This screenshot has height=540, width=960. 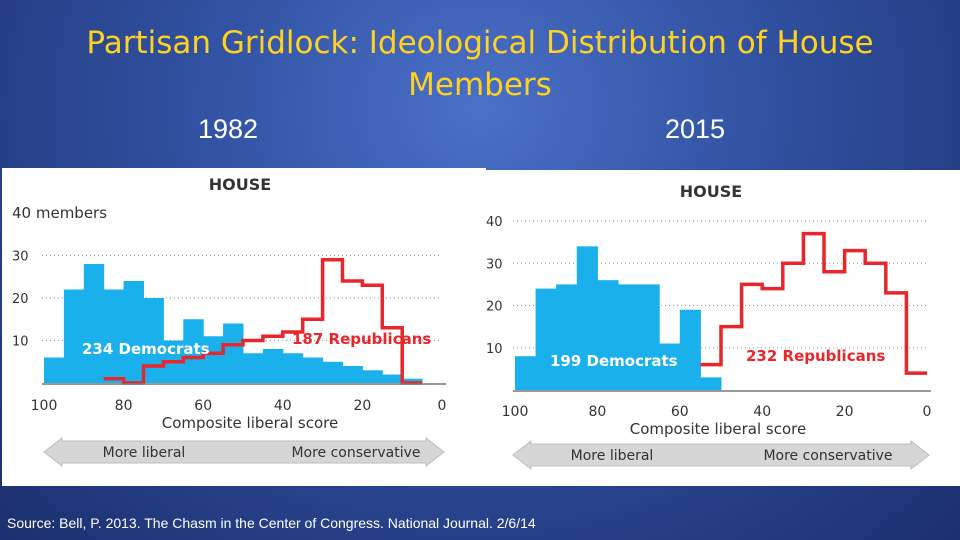 What do you see at coordinates (614, 361) in the screenshot?
I see `democrats-label: 199 Democrats` at bounding box center [614, 361].